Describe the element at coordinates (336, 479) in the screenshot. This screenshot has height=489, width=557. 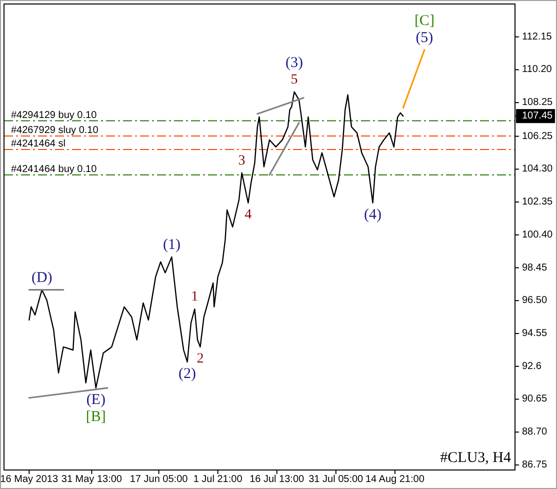
I see `x-tick-label: 31 Jul 05:00` at that location.